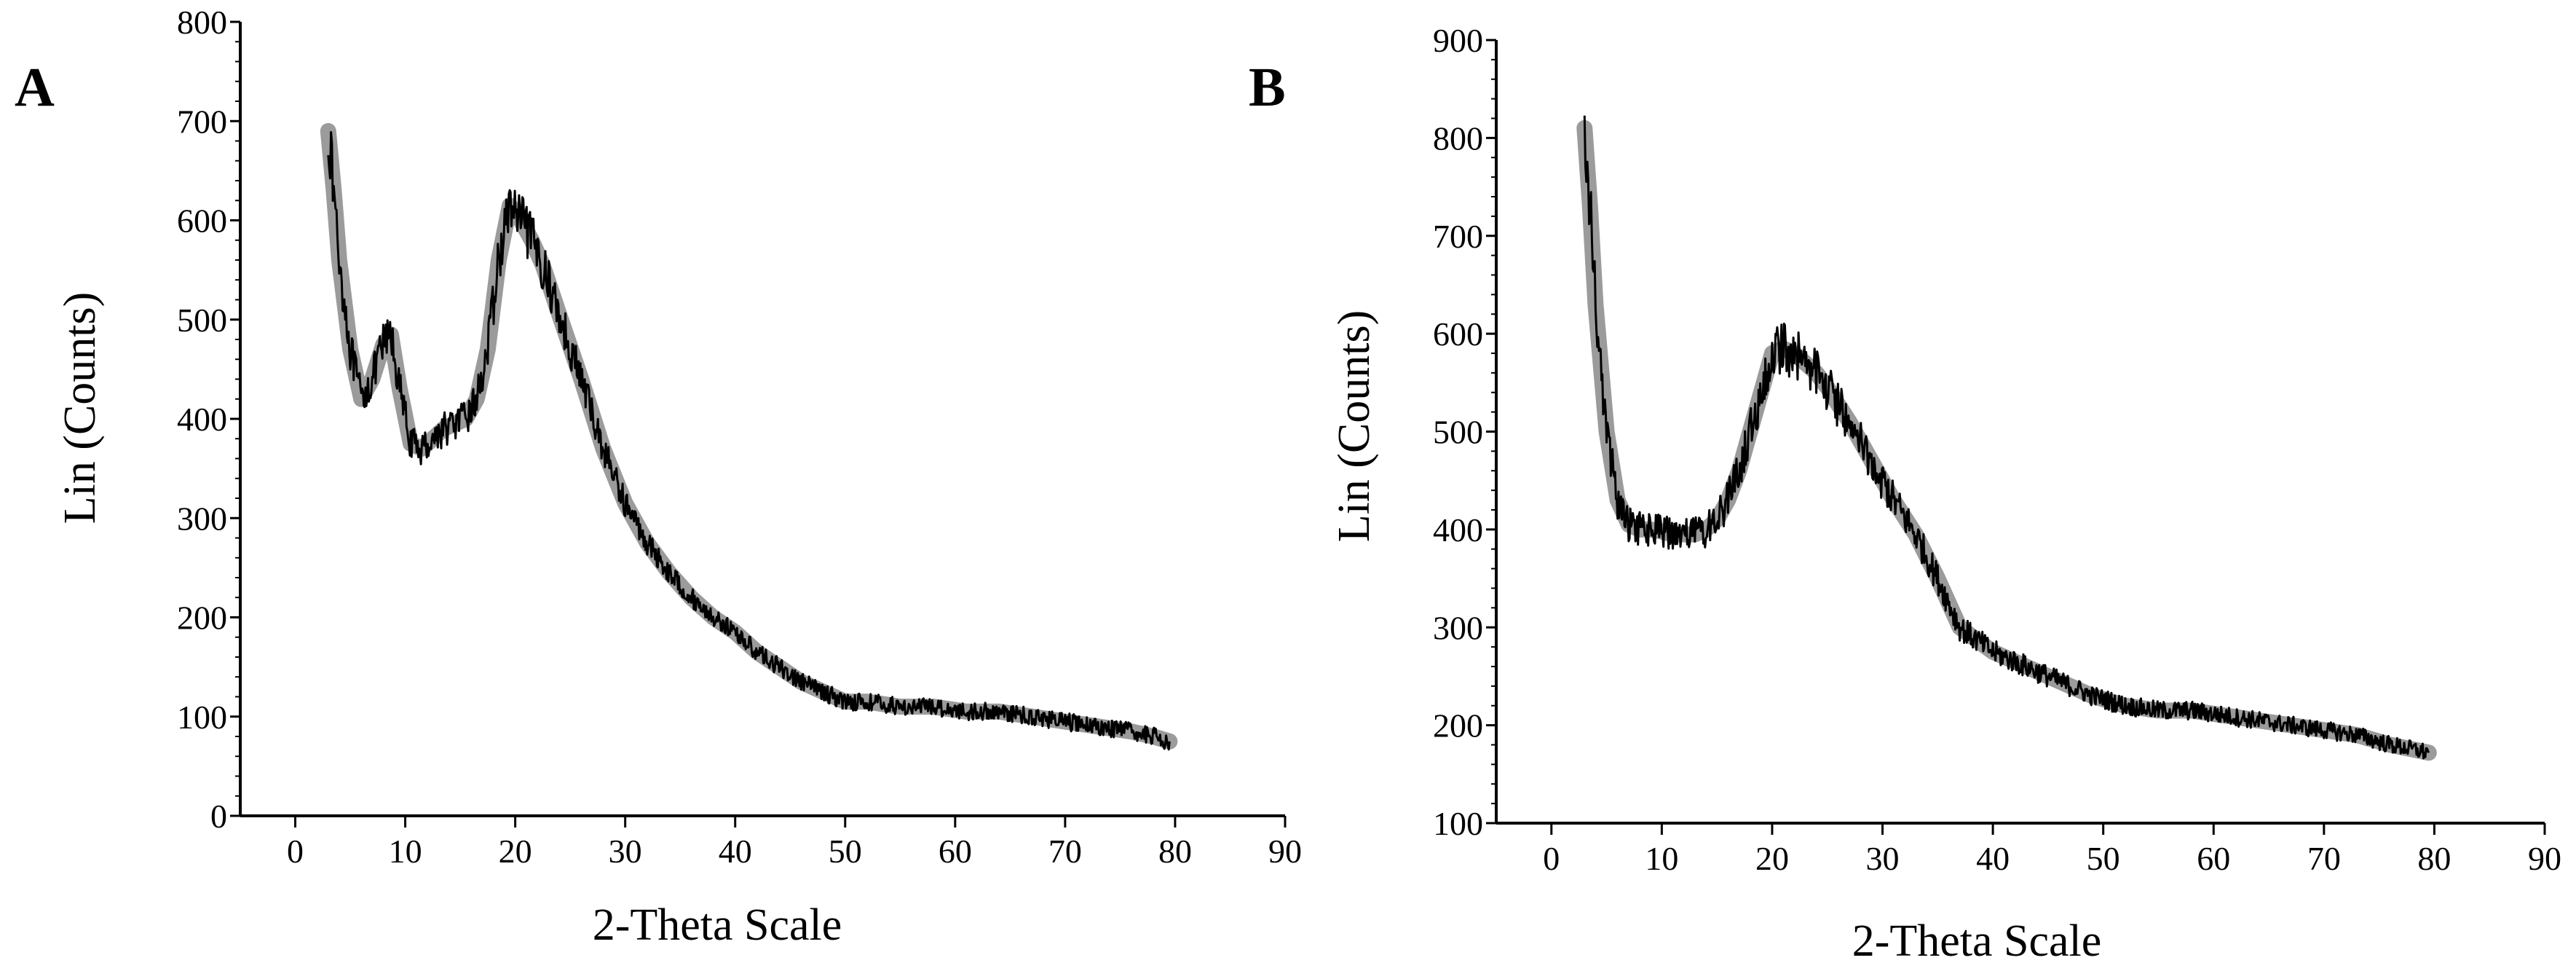 Image resolution: width=2576 pixels, height=971 pixels. What do you see at coordinates (202, 320) in the screenshot?
I see `y-tick-label-a: 500` at bounding box center [202, 320].